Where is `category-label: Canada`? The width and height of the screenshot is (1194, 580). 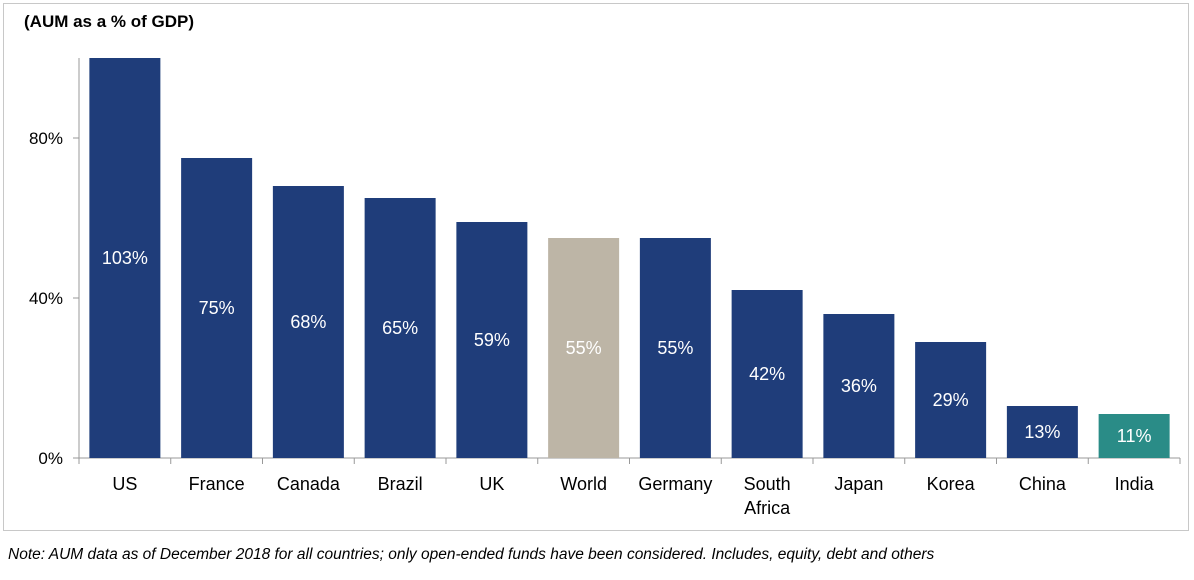 category-label: Canada is located at coordinates (309, 484).